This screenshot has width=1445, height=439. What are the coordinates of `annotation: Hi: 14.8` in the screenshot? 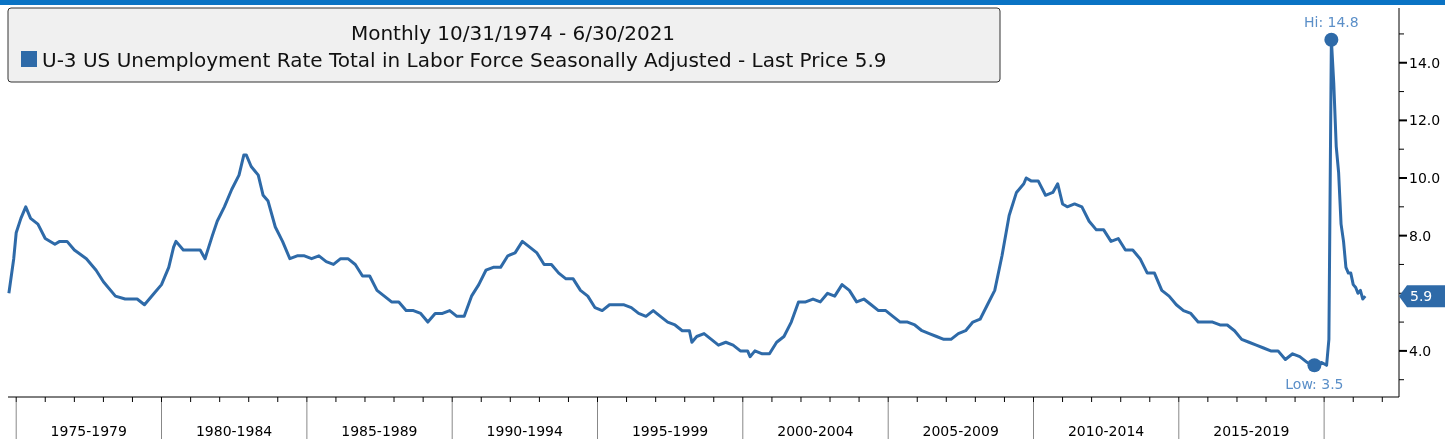 It's located at (1331, 21).